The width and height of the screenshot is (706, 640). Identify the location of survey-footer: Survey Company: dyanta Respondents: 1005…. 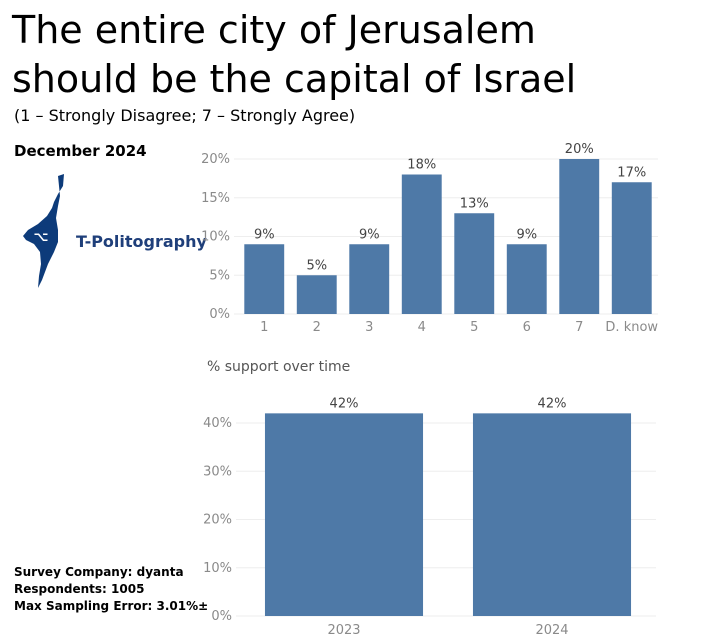
(111, 589).